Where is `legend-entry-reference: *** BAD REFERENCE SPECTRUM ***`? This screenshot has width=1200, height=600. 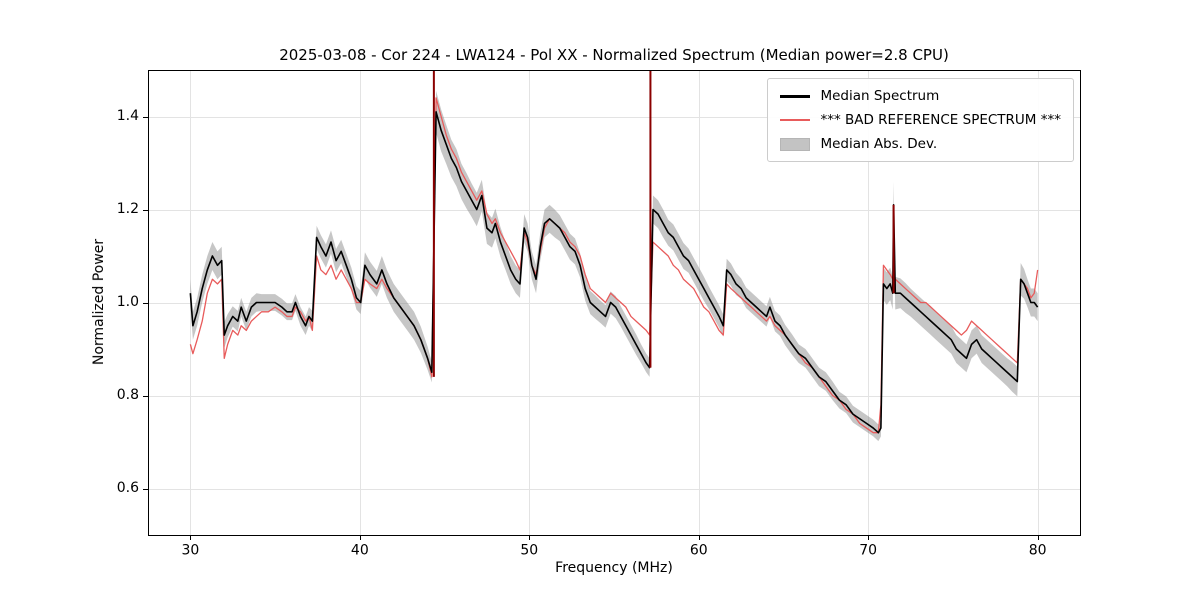
legend-entry-reference: *** BAD REFERENCE SPECTRUM *** is located at coordinates (920, 120).